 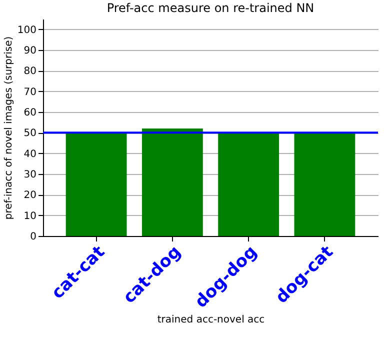 What do you see at coordinates (30, 72) in the screenshot?
I see `y-tick-label: 80` at bounding box center [30, 72].